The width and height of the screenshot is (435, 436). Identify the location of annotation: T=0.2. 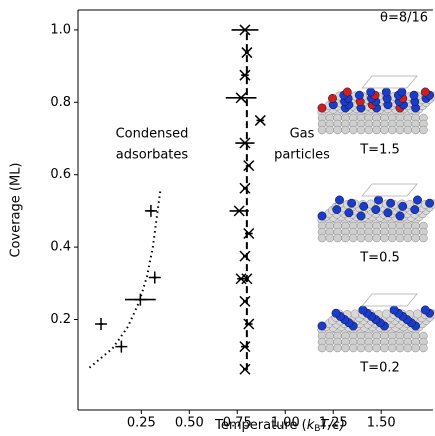
(379, 368).